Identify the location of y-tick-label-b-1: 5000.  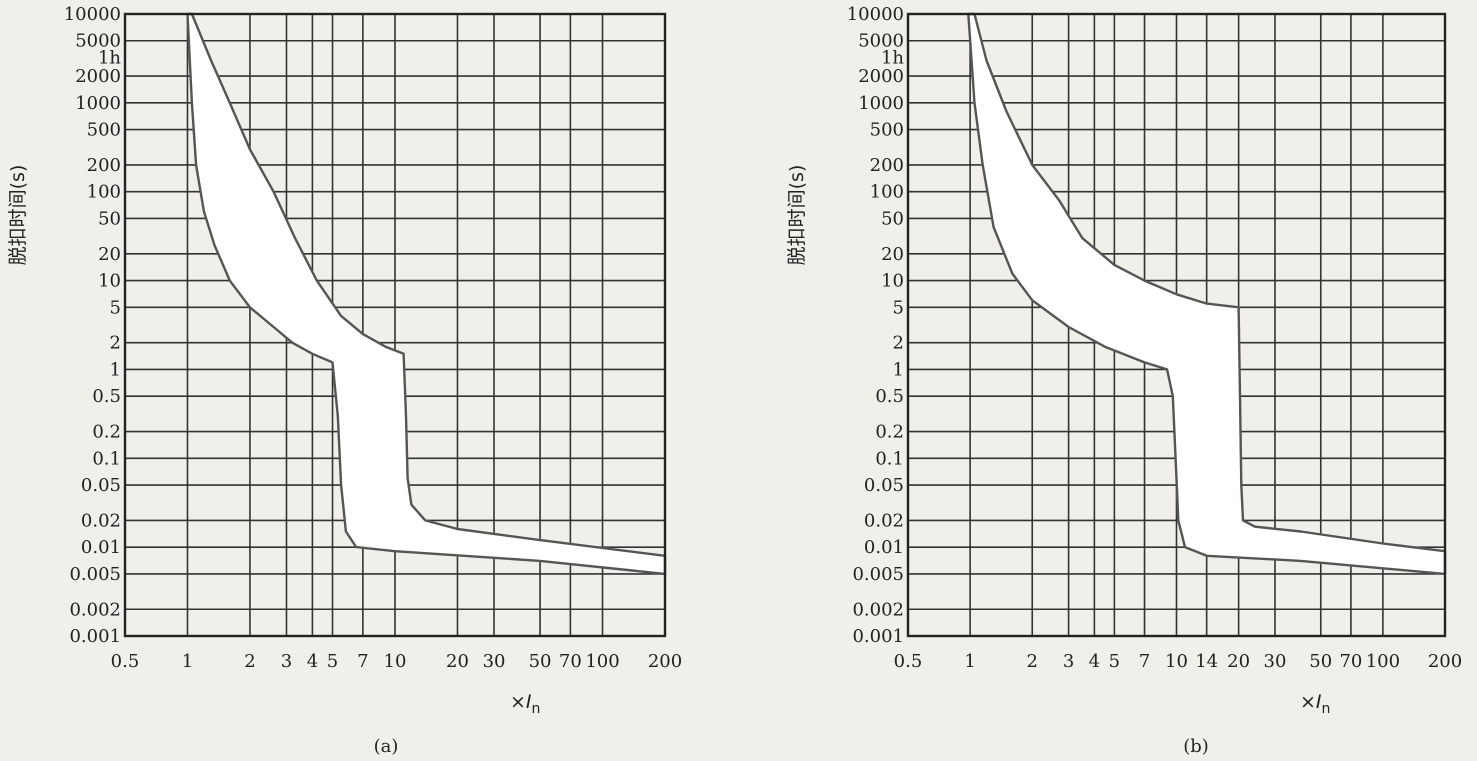
(881, 41).